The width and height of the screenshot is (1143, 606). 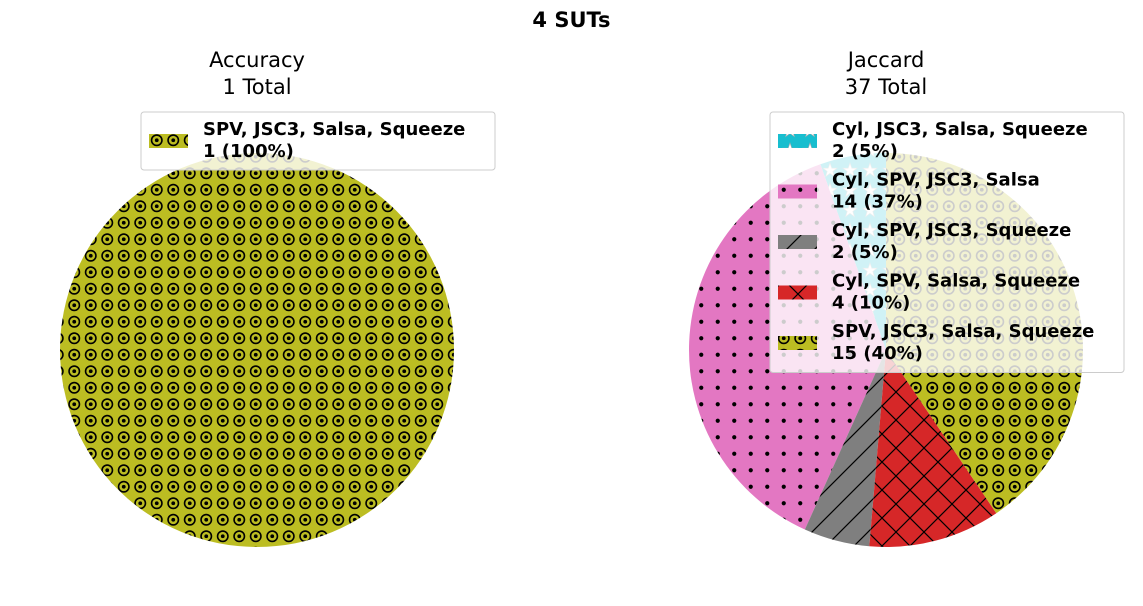 What do you see at coordinates (865, 151) in the screenshot?
I see `legend-value-cyl-jsc3-salsa-squeeze: 2 (5%)` at bounding box center [865, 151].